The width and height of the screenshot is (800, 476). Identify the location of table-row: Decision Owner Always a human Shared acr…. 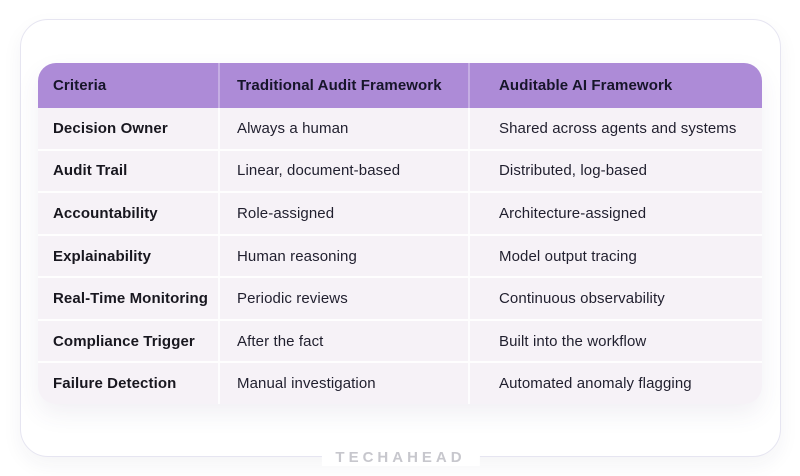
(400, 128).